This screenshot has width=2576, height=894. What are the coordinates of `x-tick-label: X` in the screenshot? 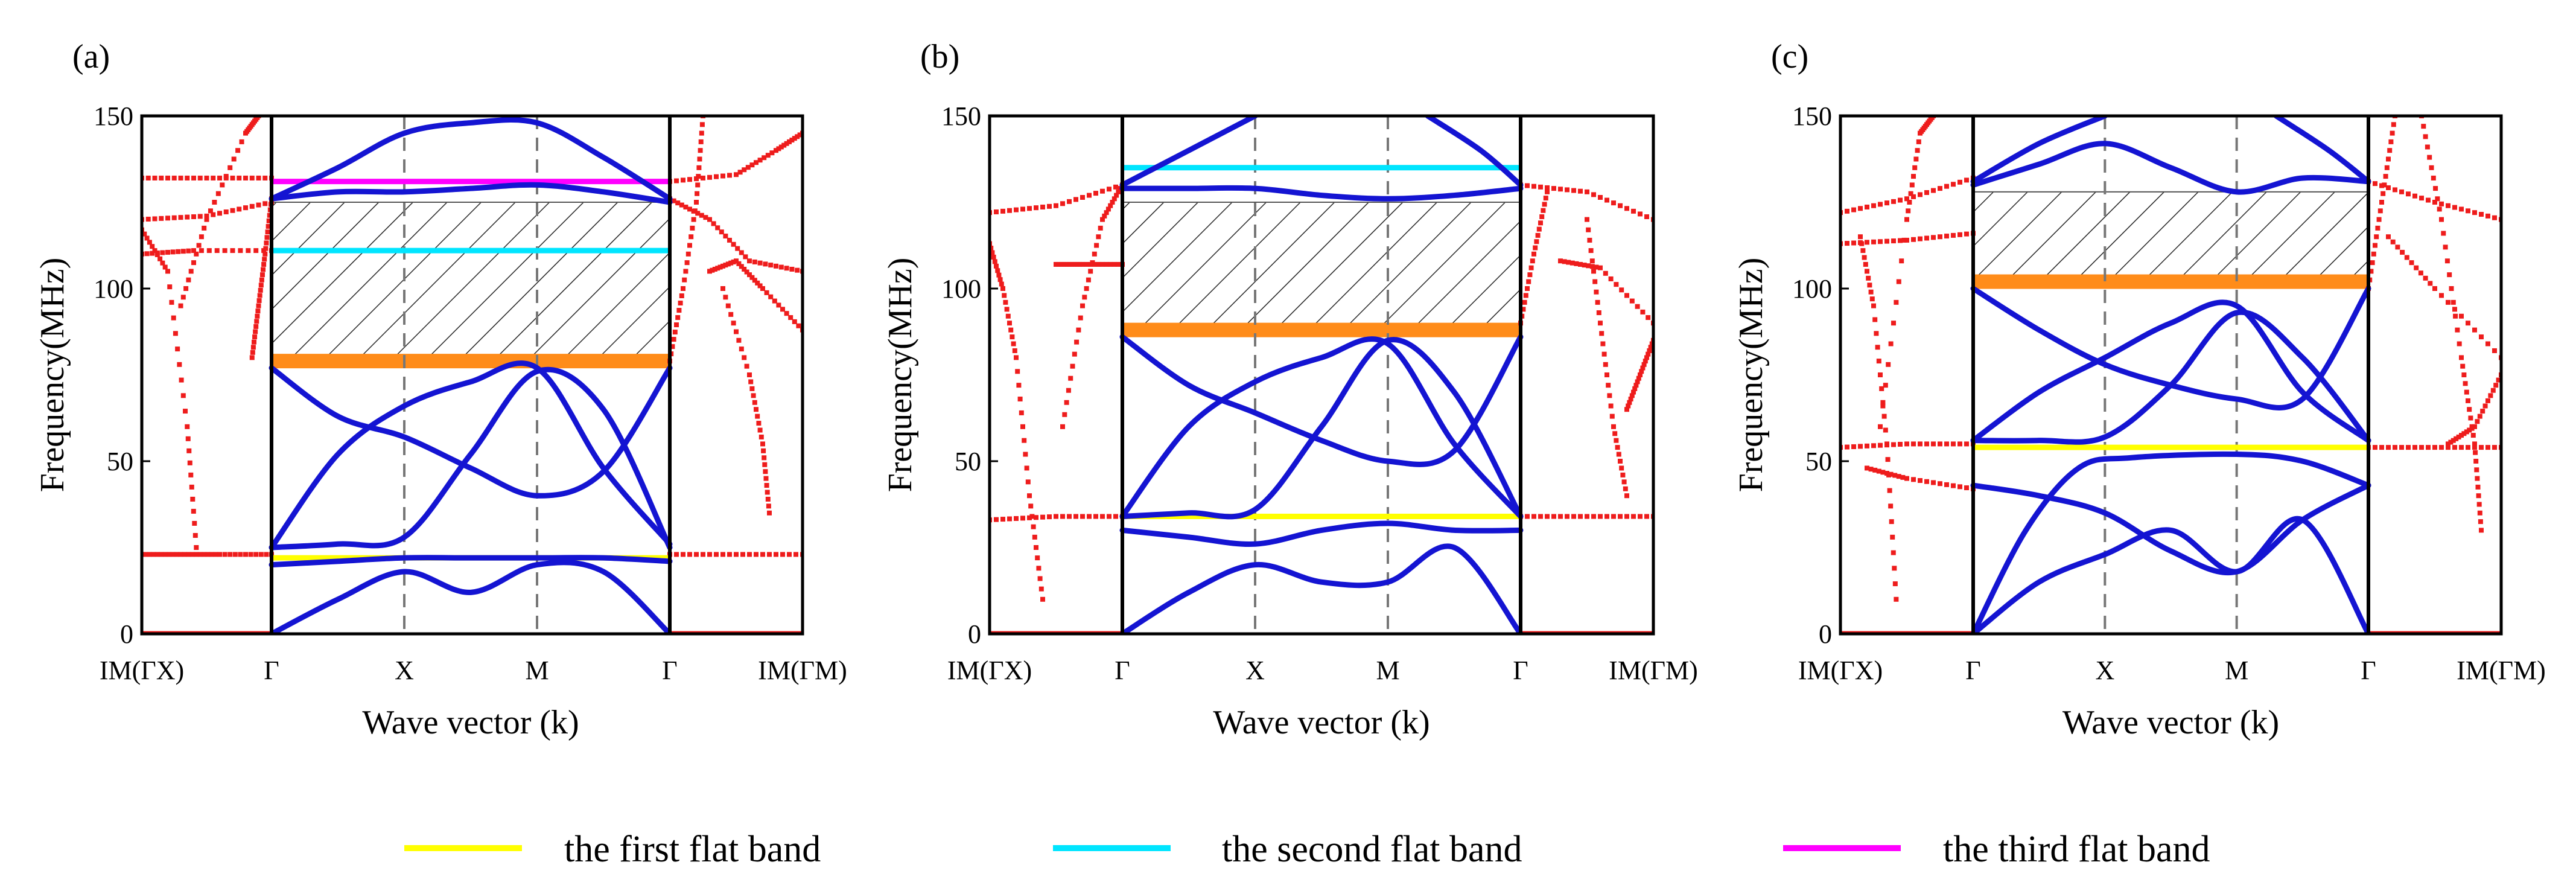 It's located at (1255, 671).